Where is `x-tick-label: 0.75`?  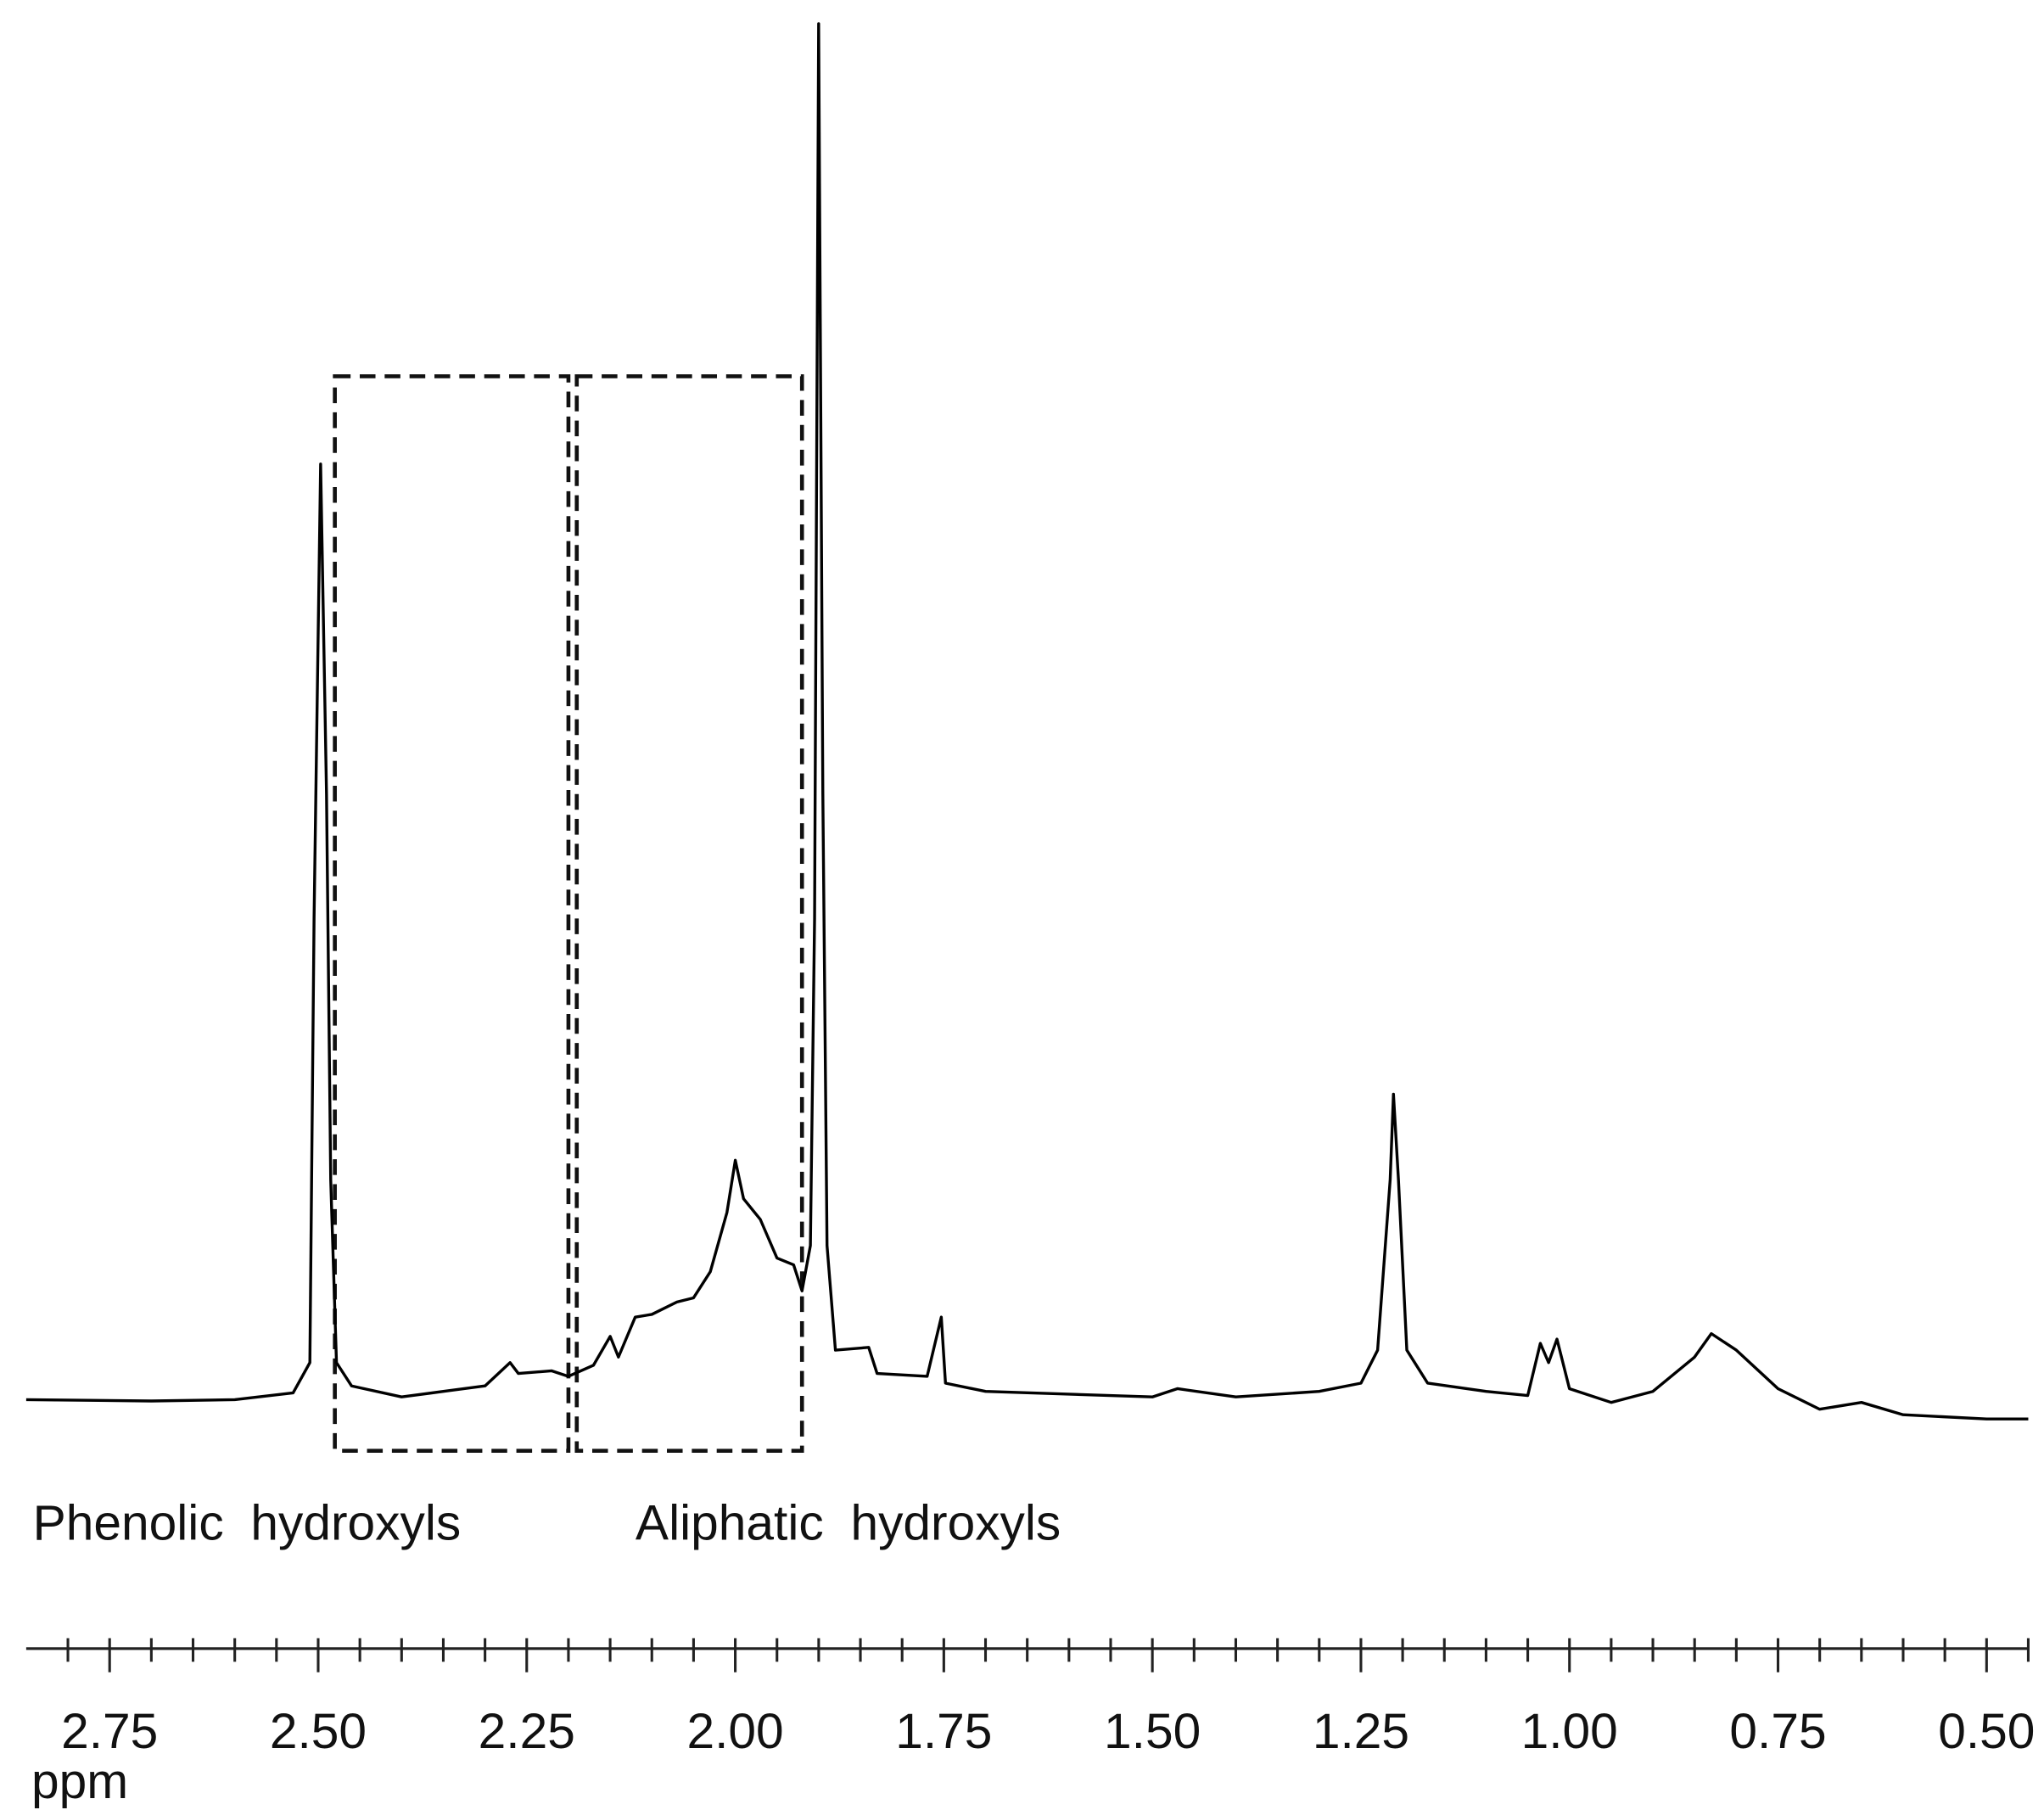
x-tick-label: 0.75 is located at coordinates (1777, 1731).